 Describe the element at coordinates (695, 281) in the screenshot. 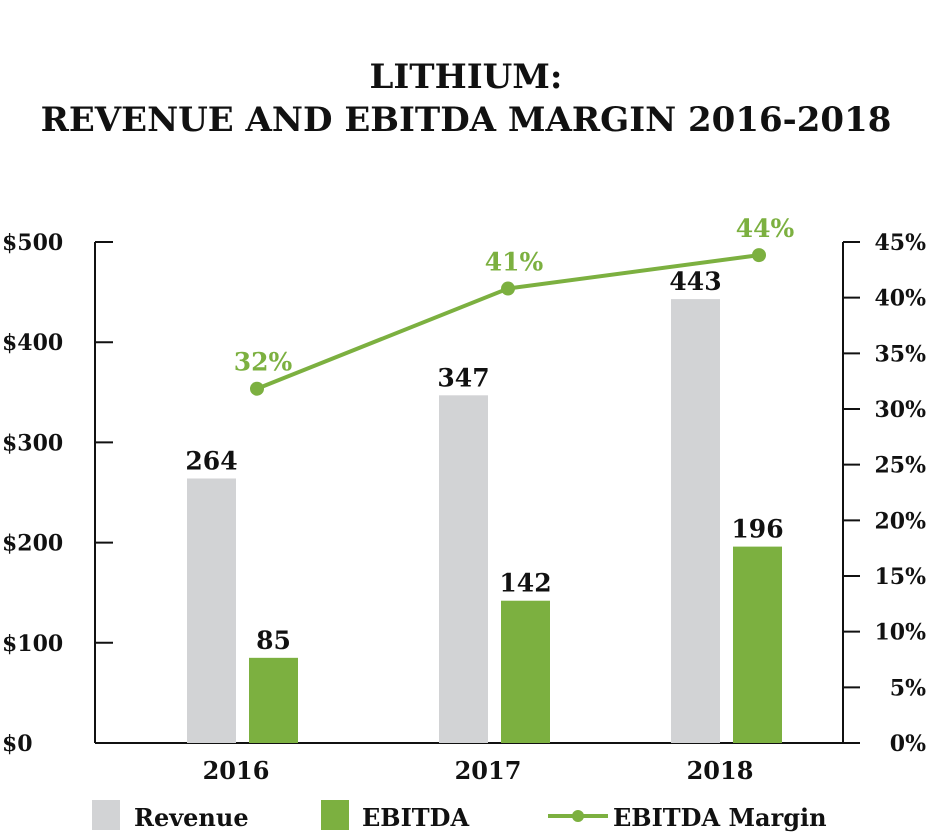

I see `revenue-value-label: 443` at that location.